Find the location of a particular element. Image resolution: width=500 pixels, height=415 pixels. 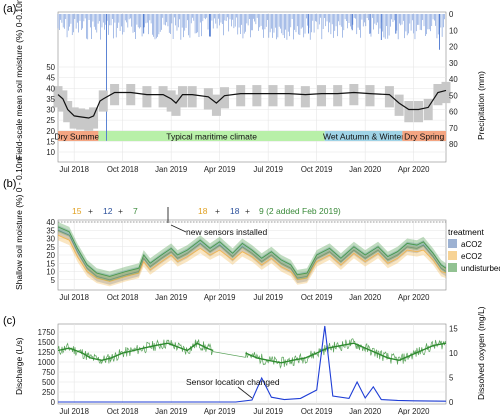

mean-moisture-line is located at coordinates (252, 104).